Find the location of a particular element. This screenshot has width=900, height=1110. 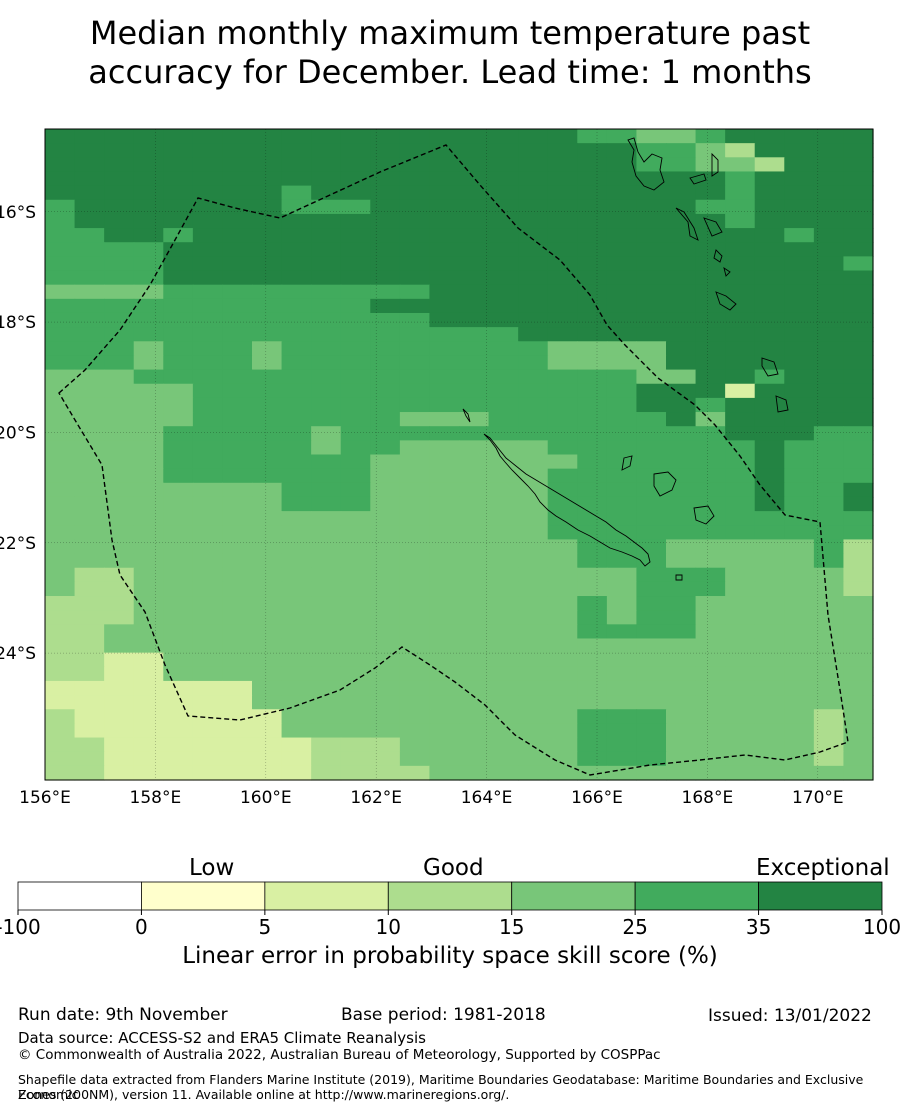

lon-tick-label: 170°E is located at coordinates (818, 798).